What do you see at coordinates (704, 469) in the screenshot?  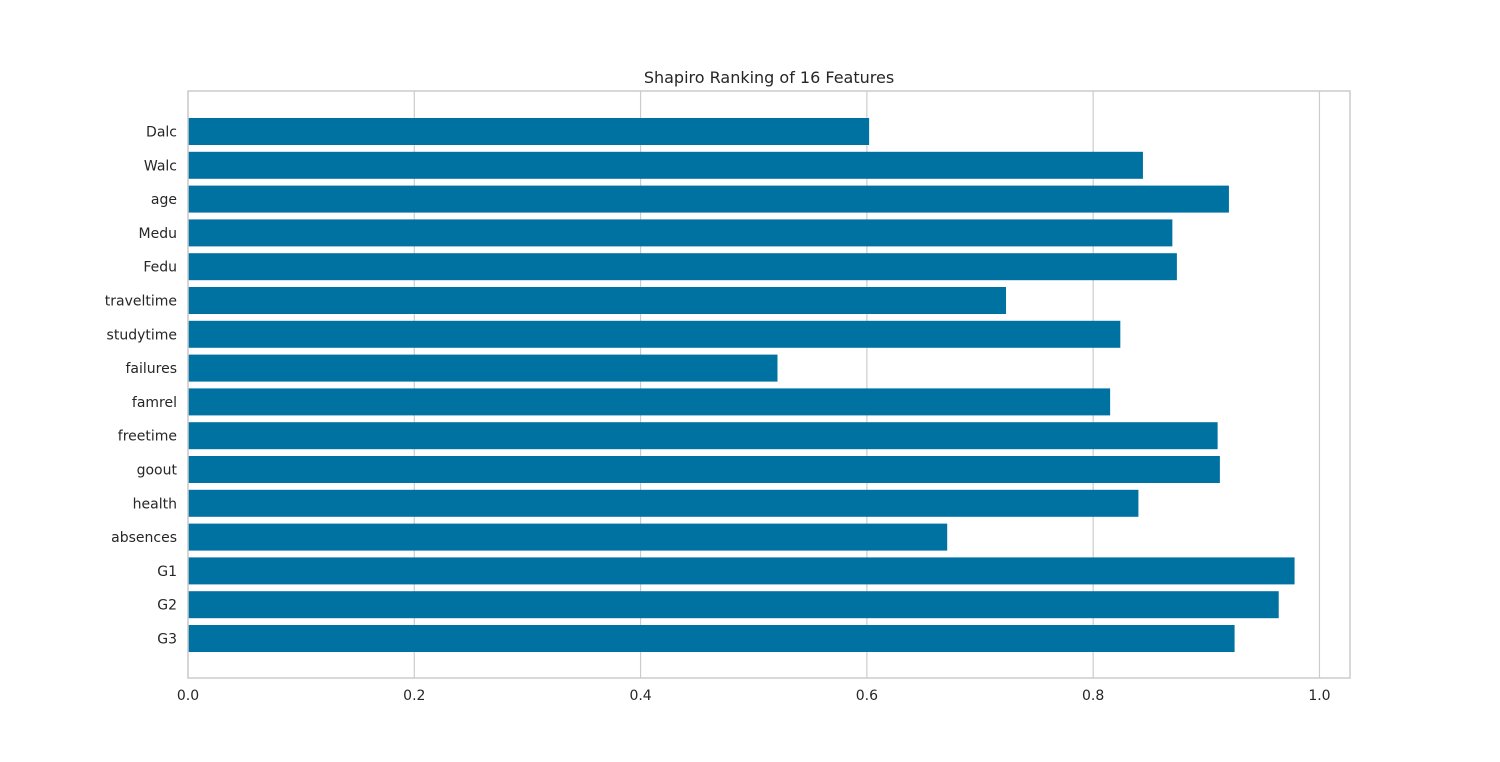 I see `bar-goout` at bounding box center [704, 469].